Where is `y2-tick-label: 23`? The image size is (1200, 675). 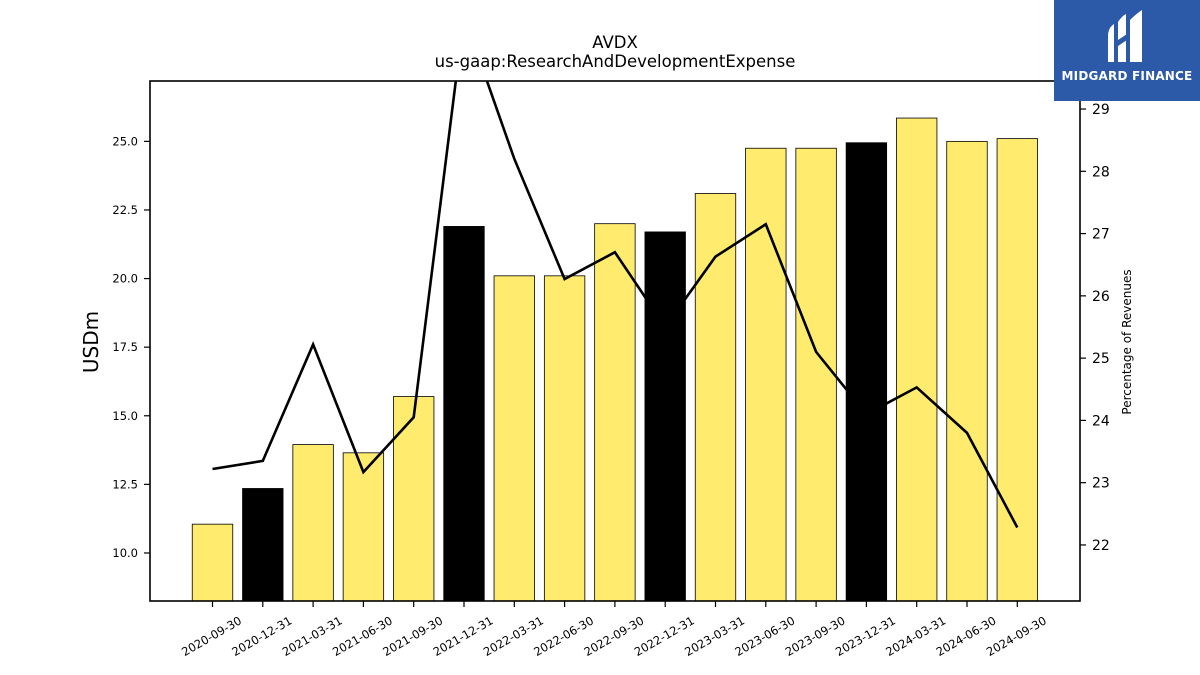
y2-tick-label: 23 is located at coordinates (1101, 484).